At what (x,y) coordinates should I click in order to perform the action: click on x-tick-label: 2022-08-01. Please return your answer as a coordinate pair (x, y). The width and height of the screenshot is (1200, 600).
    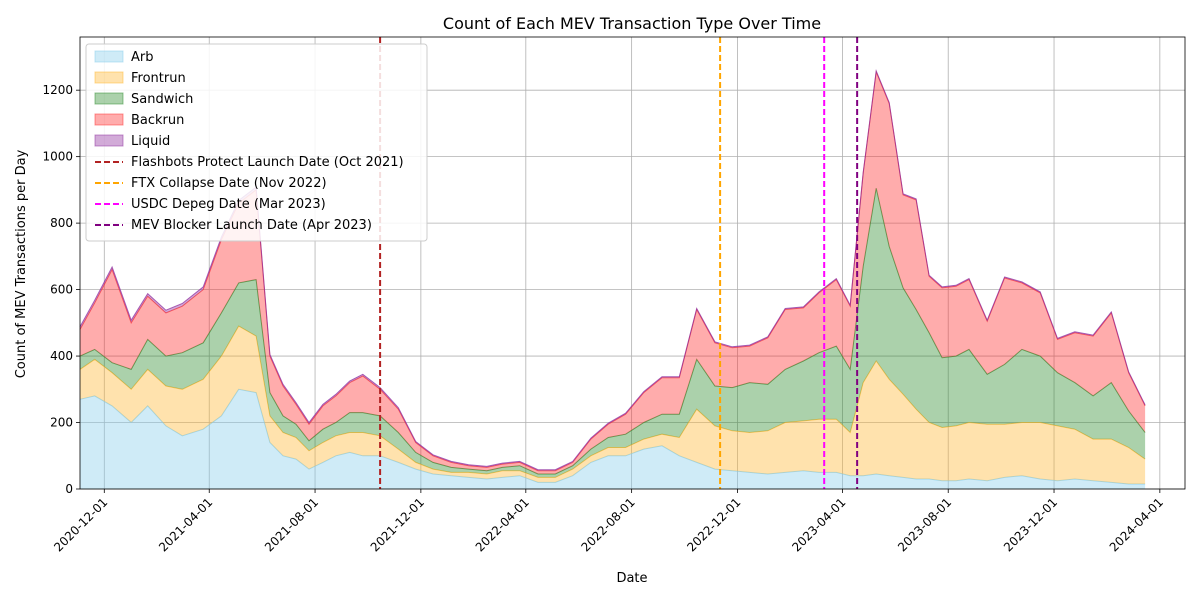
    Looking at the image, I should click on (608, 524).